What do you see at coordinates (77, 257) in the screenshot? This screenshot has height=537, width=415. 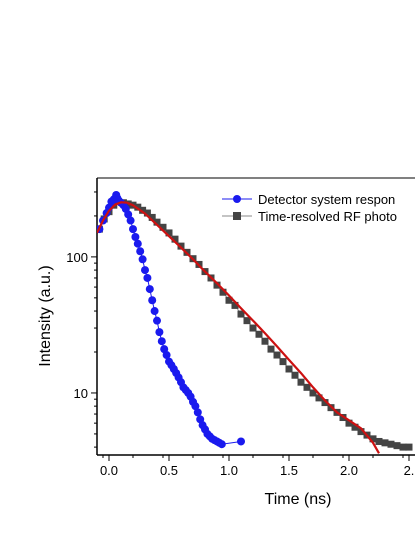 I see `y-tick-label: 100` at bounding box center [77, 257].